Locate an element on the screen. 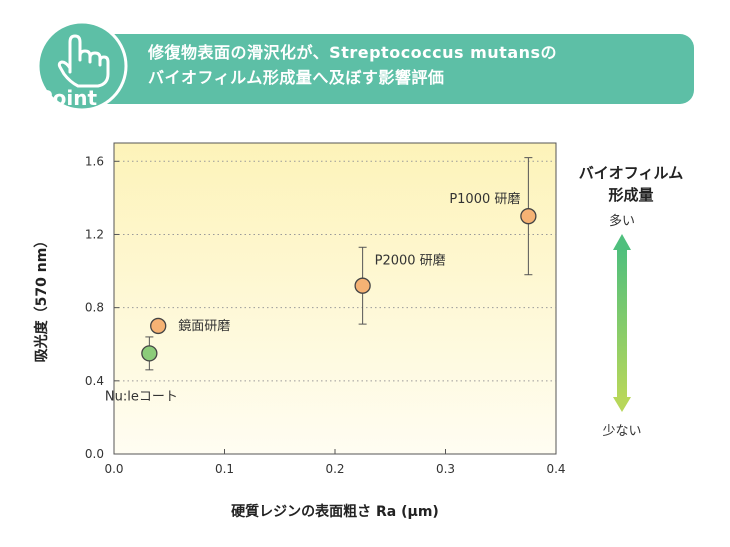  x-tick-label: 0.0 is located at coordinates (113, 469).